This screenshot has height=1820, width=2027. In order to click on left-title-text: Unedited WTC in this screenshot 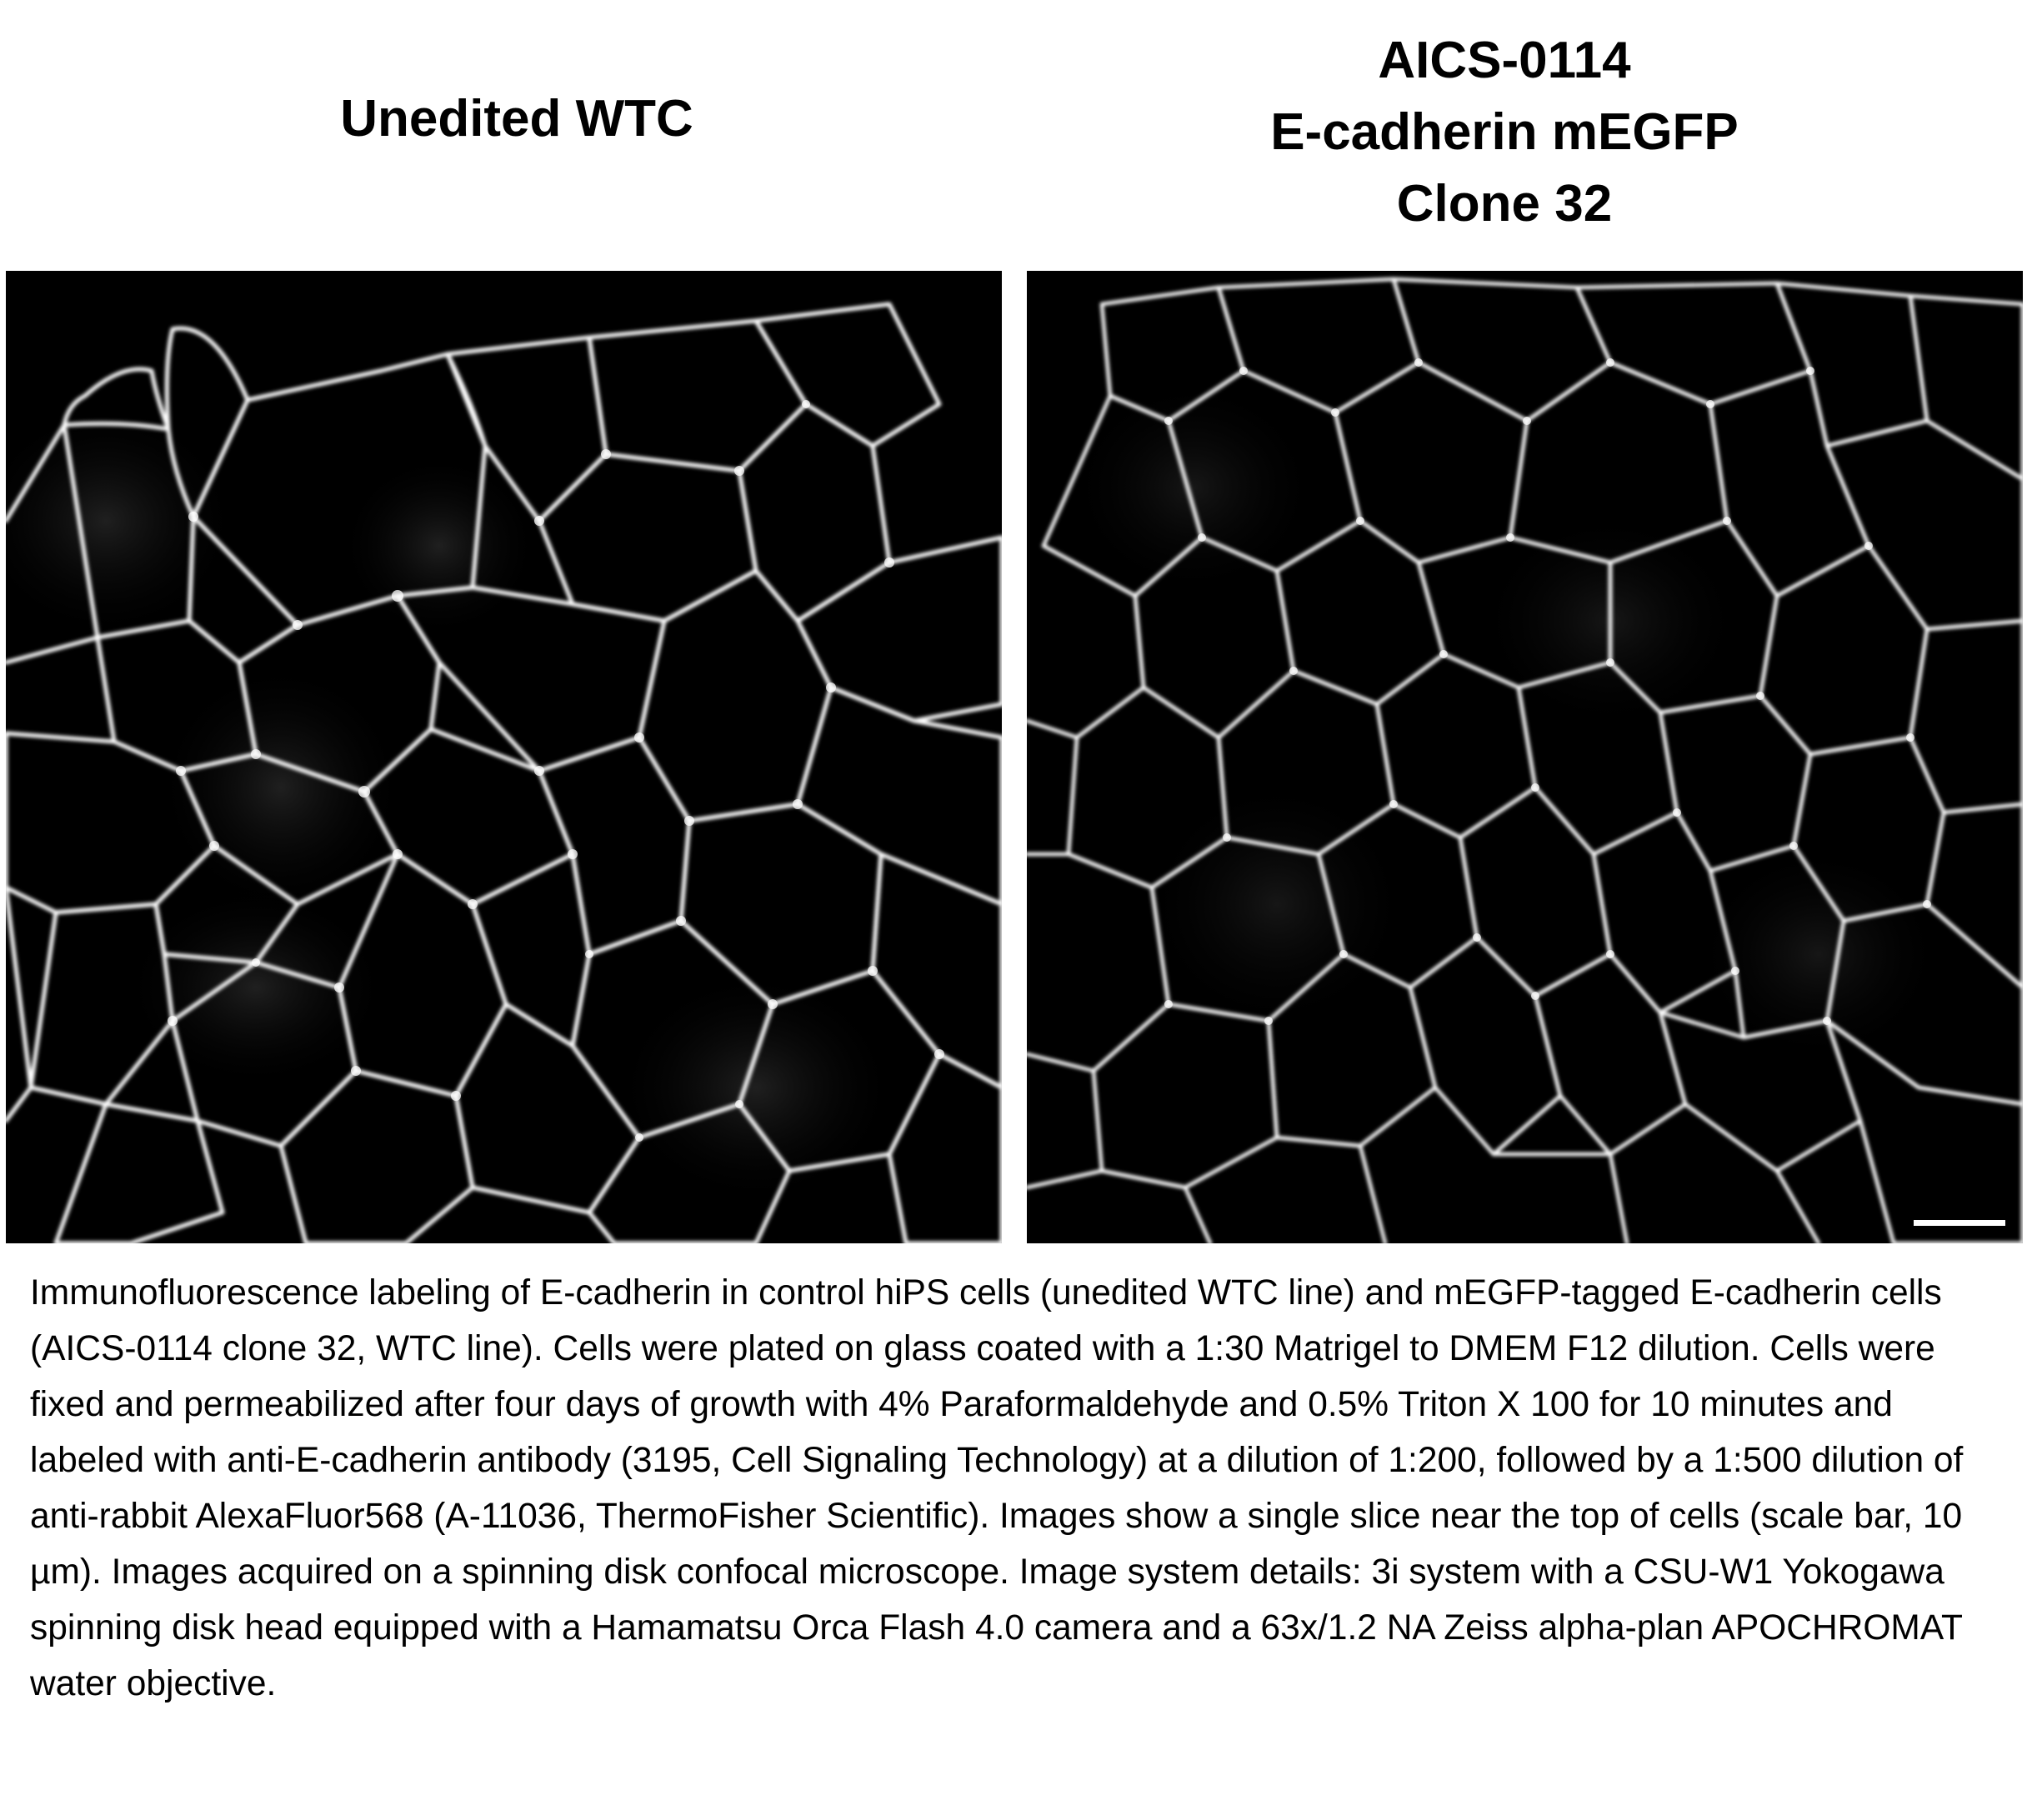, I will do `click(516, 119)`.